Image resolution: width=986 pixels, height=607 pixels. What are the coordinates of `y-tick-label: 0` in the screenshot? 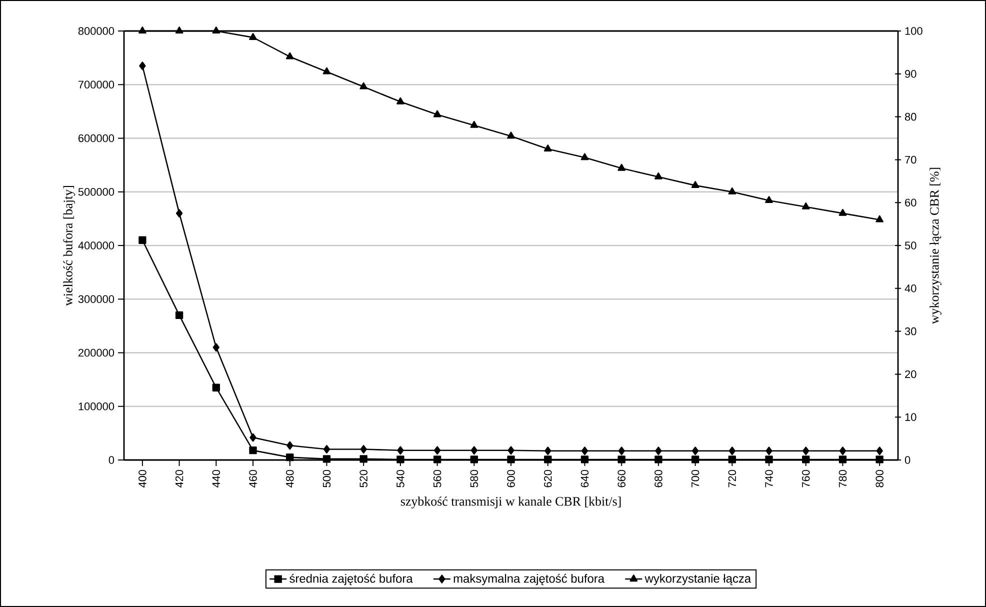 It's located at (111, 460).